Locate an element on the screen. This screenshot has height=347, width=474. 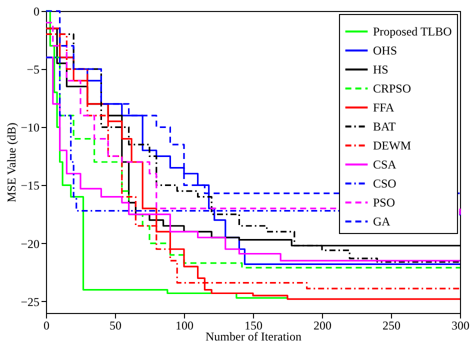
legend-label: CSA is located at coordinates (385, 165).